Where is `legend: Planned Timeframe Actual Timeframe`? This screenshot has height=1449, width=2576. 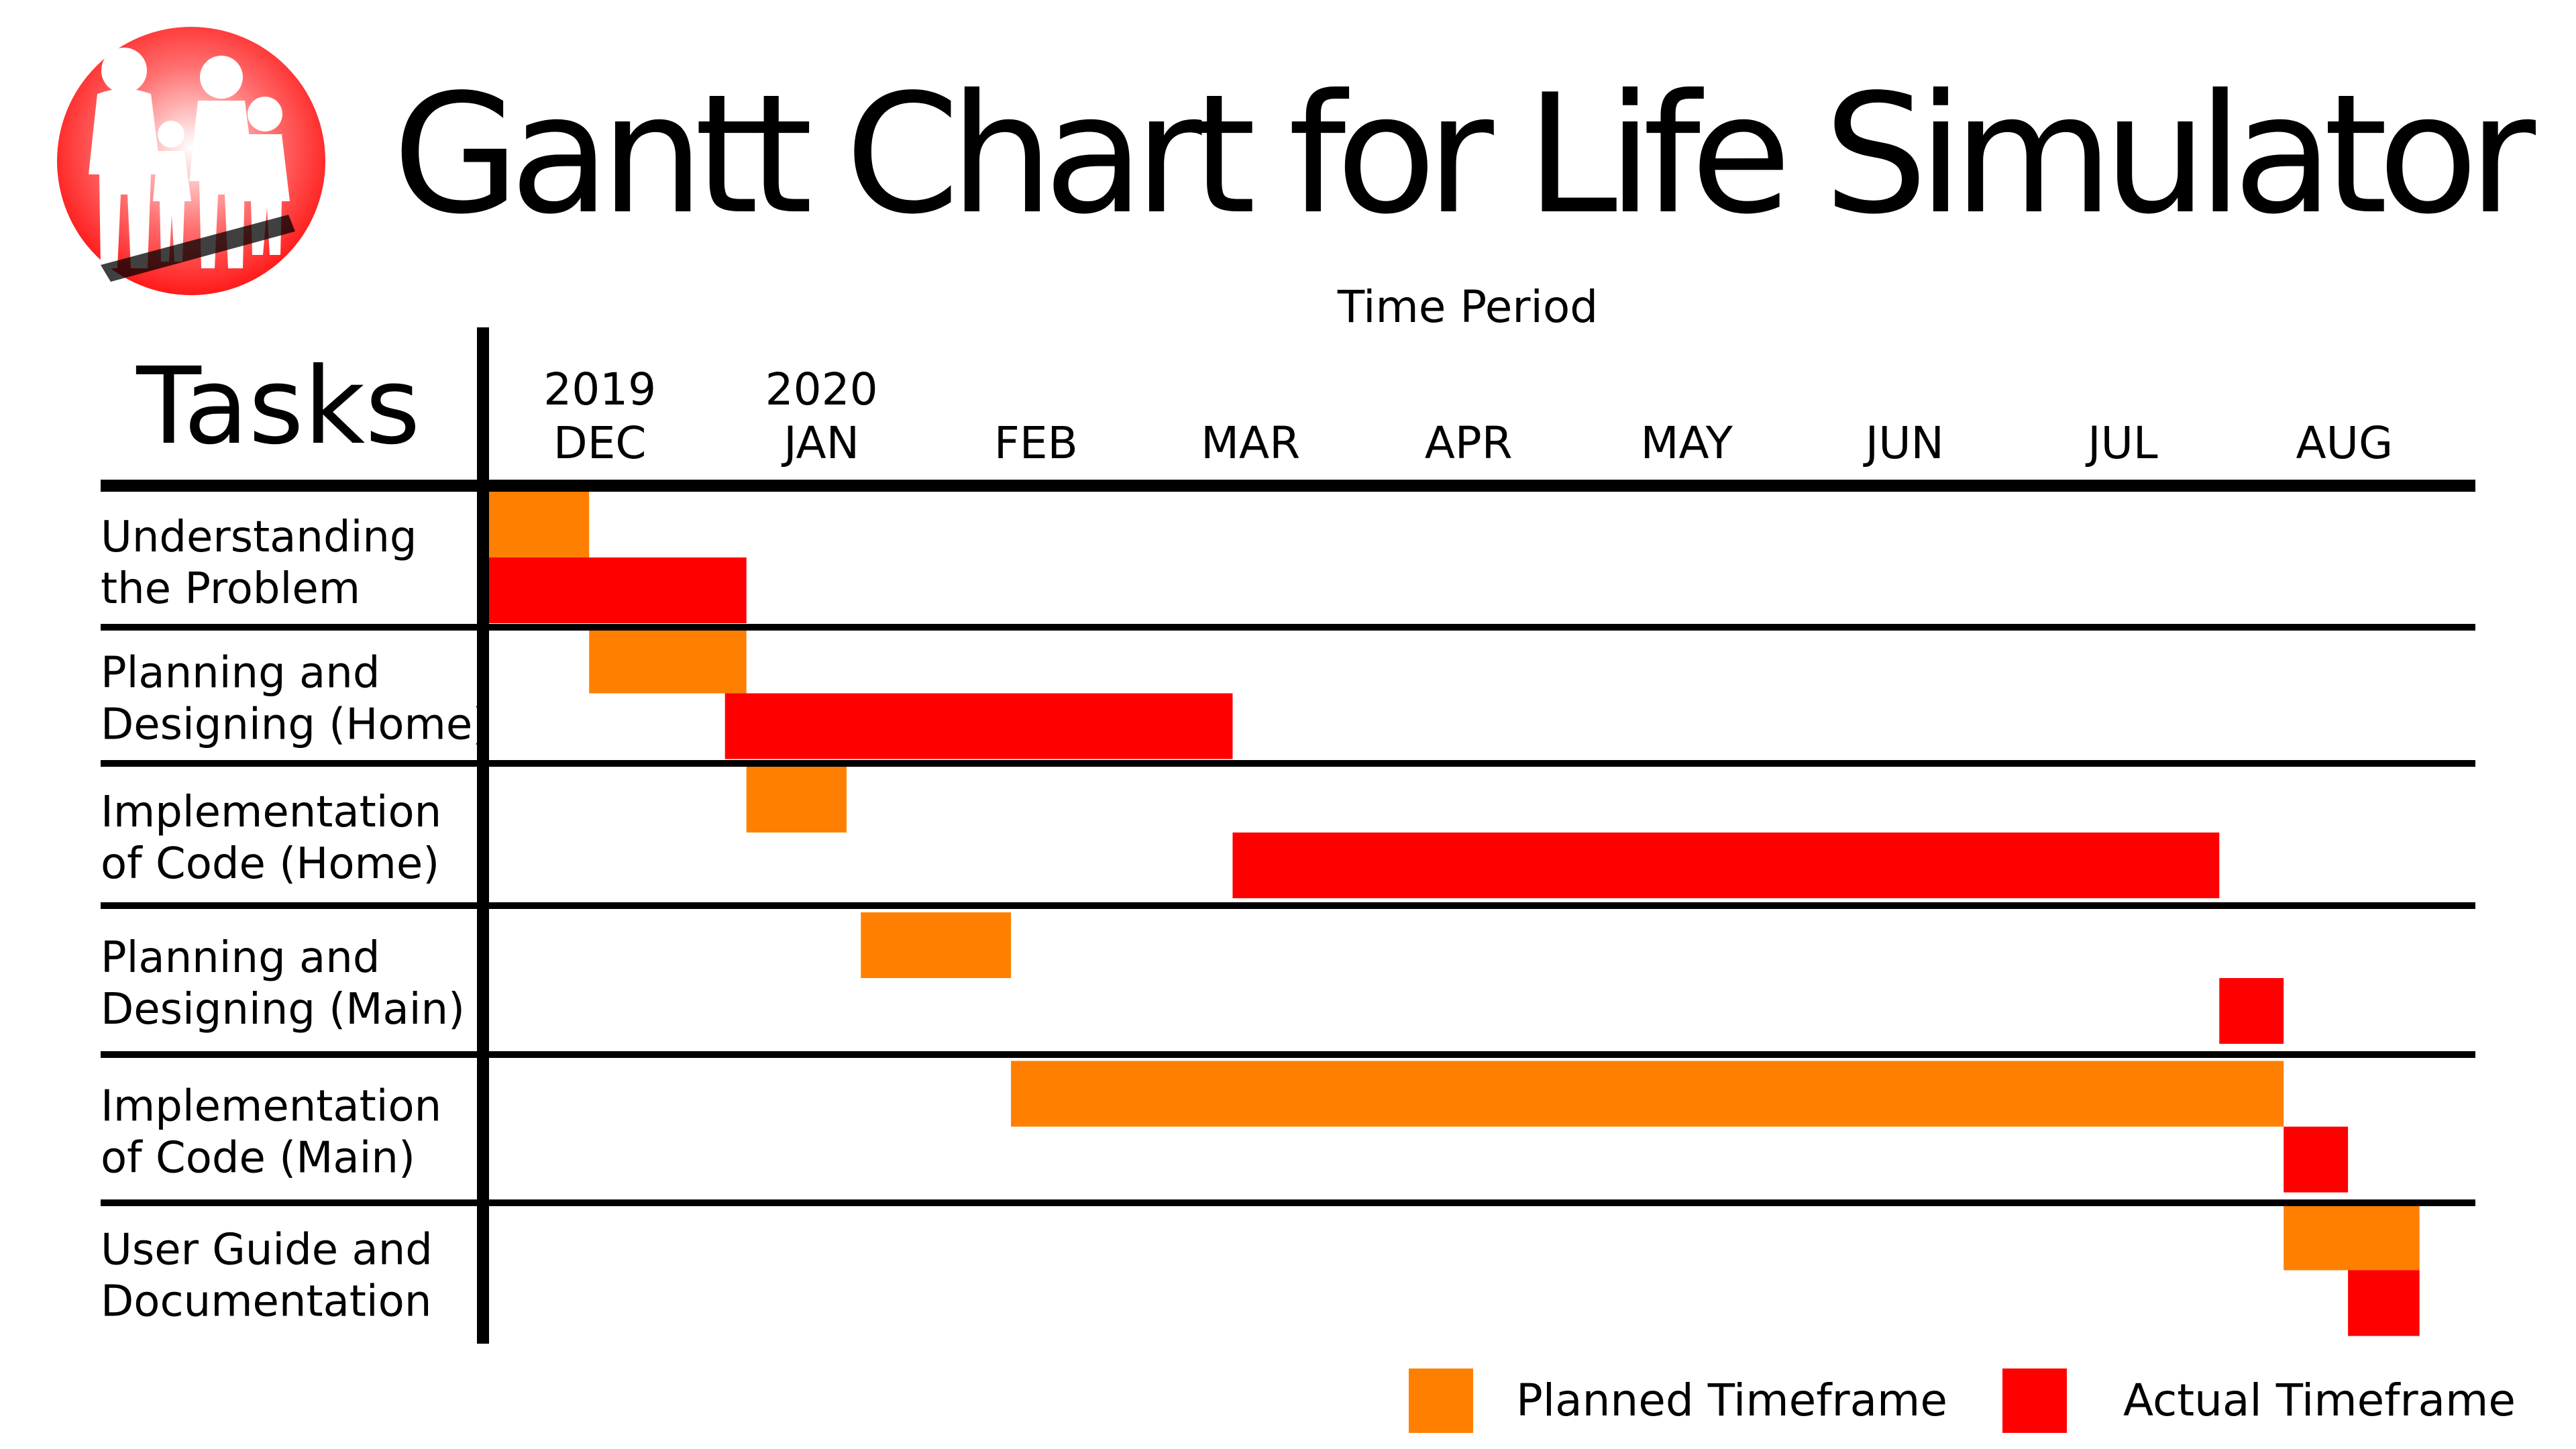
legend: Planned Timeframe Actual Timeframe is located at coordinates (1962, 1400).